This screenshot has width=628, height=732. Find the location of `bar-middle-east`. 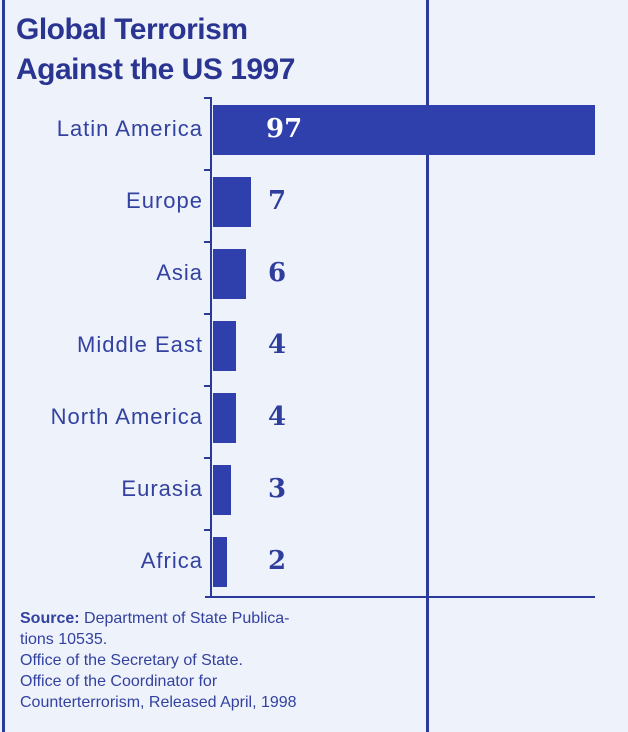

bar-middle-east is located at coordinates (225, 346).